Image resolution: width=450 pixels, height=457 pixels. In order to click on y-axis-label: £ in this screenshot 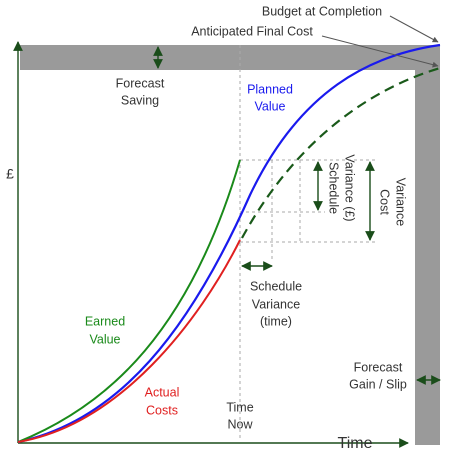, I will do `click(10, 174)`.